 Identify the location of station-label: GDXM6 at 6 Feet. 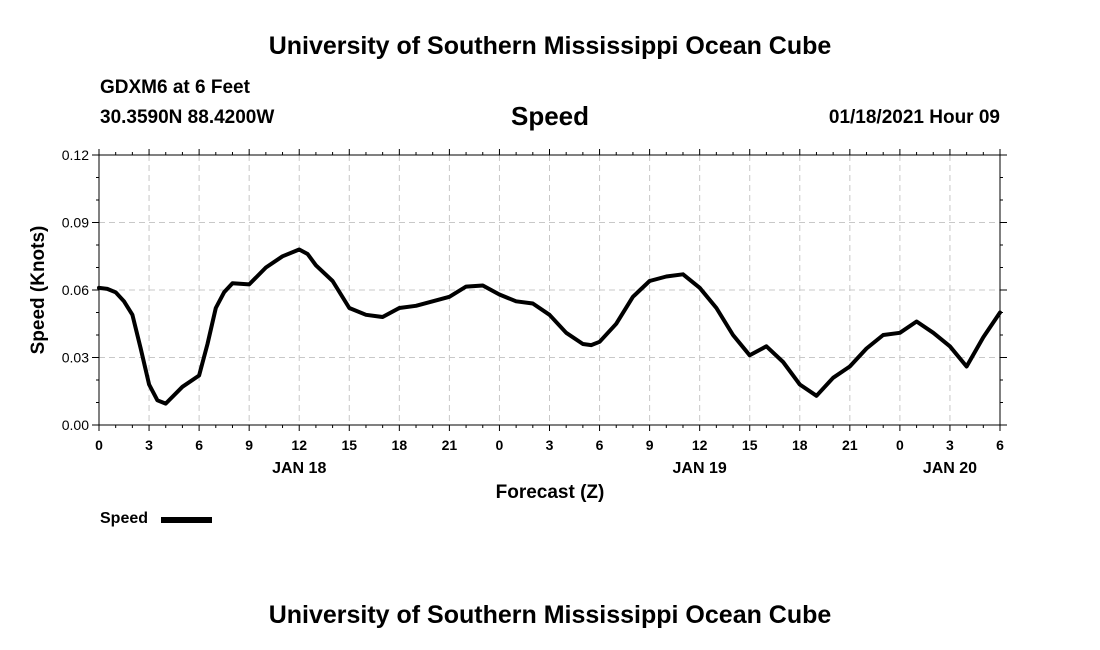
(175, 87).